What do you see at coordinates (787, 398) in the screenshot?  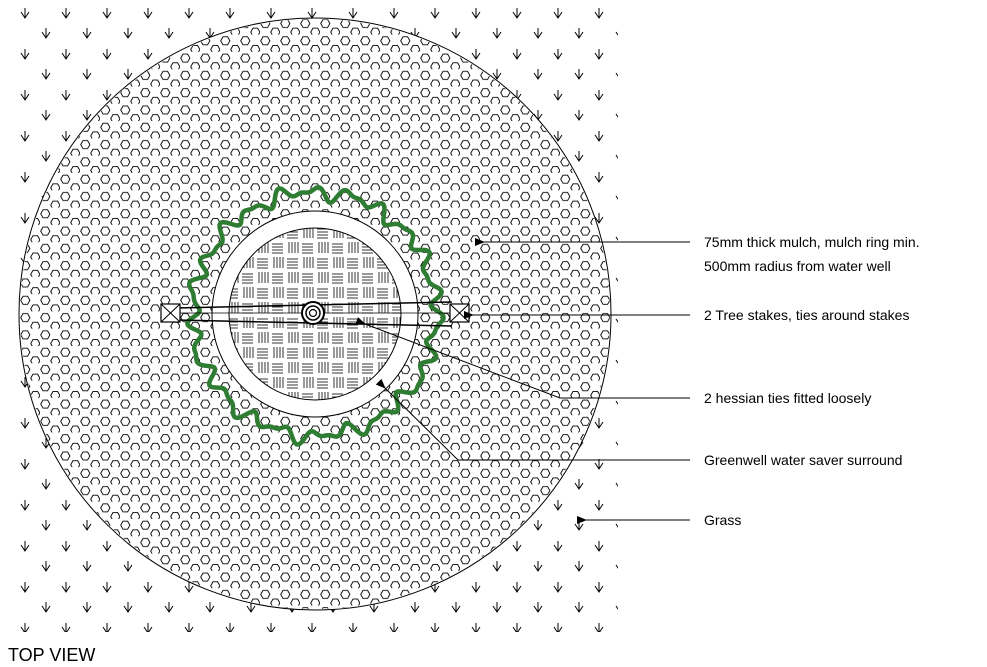 I see `callout-ties: 2 hessian ties fitted loosely` at bounding box center [787, 398].